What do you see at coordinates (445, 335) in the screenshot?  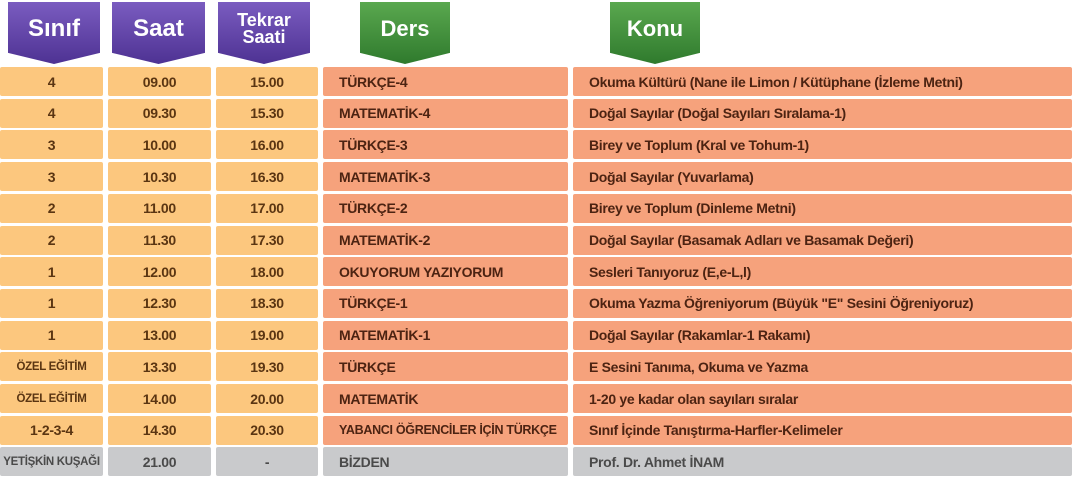 I see `table-cell: MATEMATİK-1` at bounding box center [445, 335].